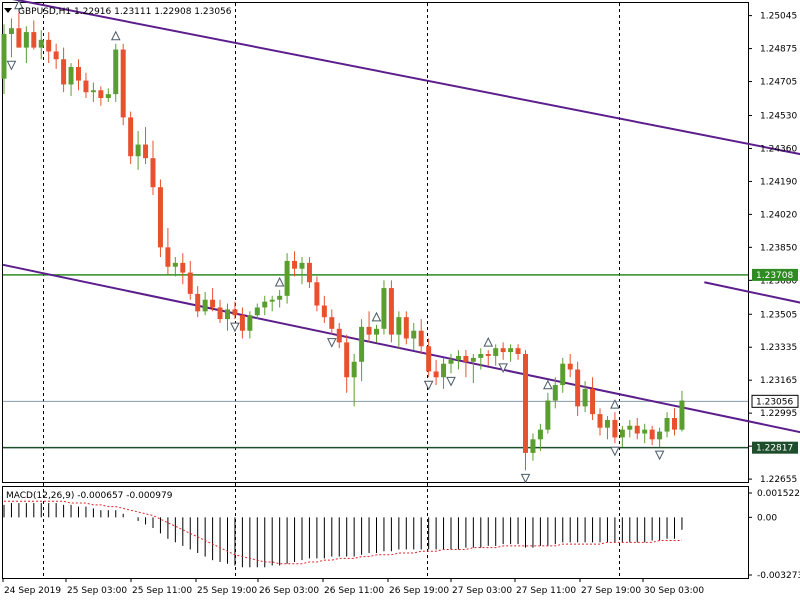 This screenshot has height=600, width=800. What do you see at coordinates (774, 535) in the screenshot?
I see `macd-axis: 0.001522 0.00 -0.003273` at bounding box center [774, 535].